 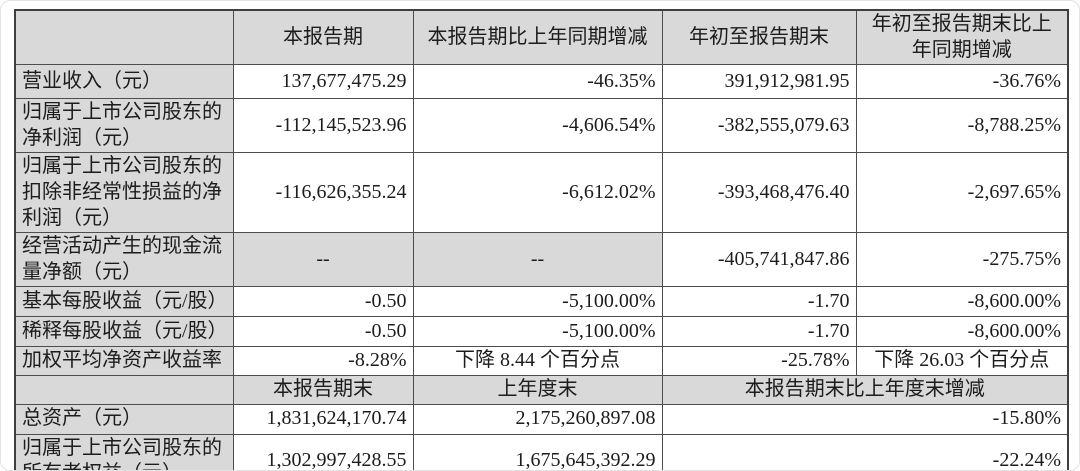 I want to click on cell-value: 391,912,981.95, so click(x=759, y=82).